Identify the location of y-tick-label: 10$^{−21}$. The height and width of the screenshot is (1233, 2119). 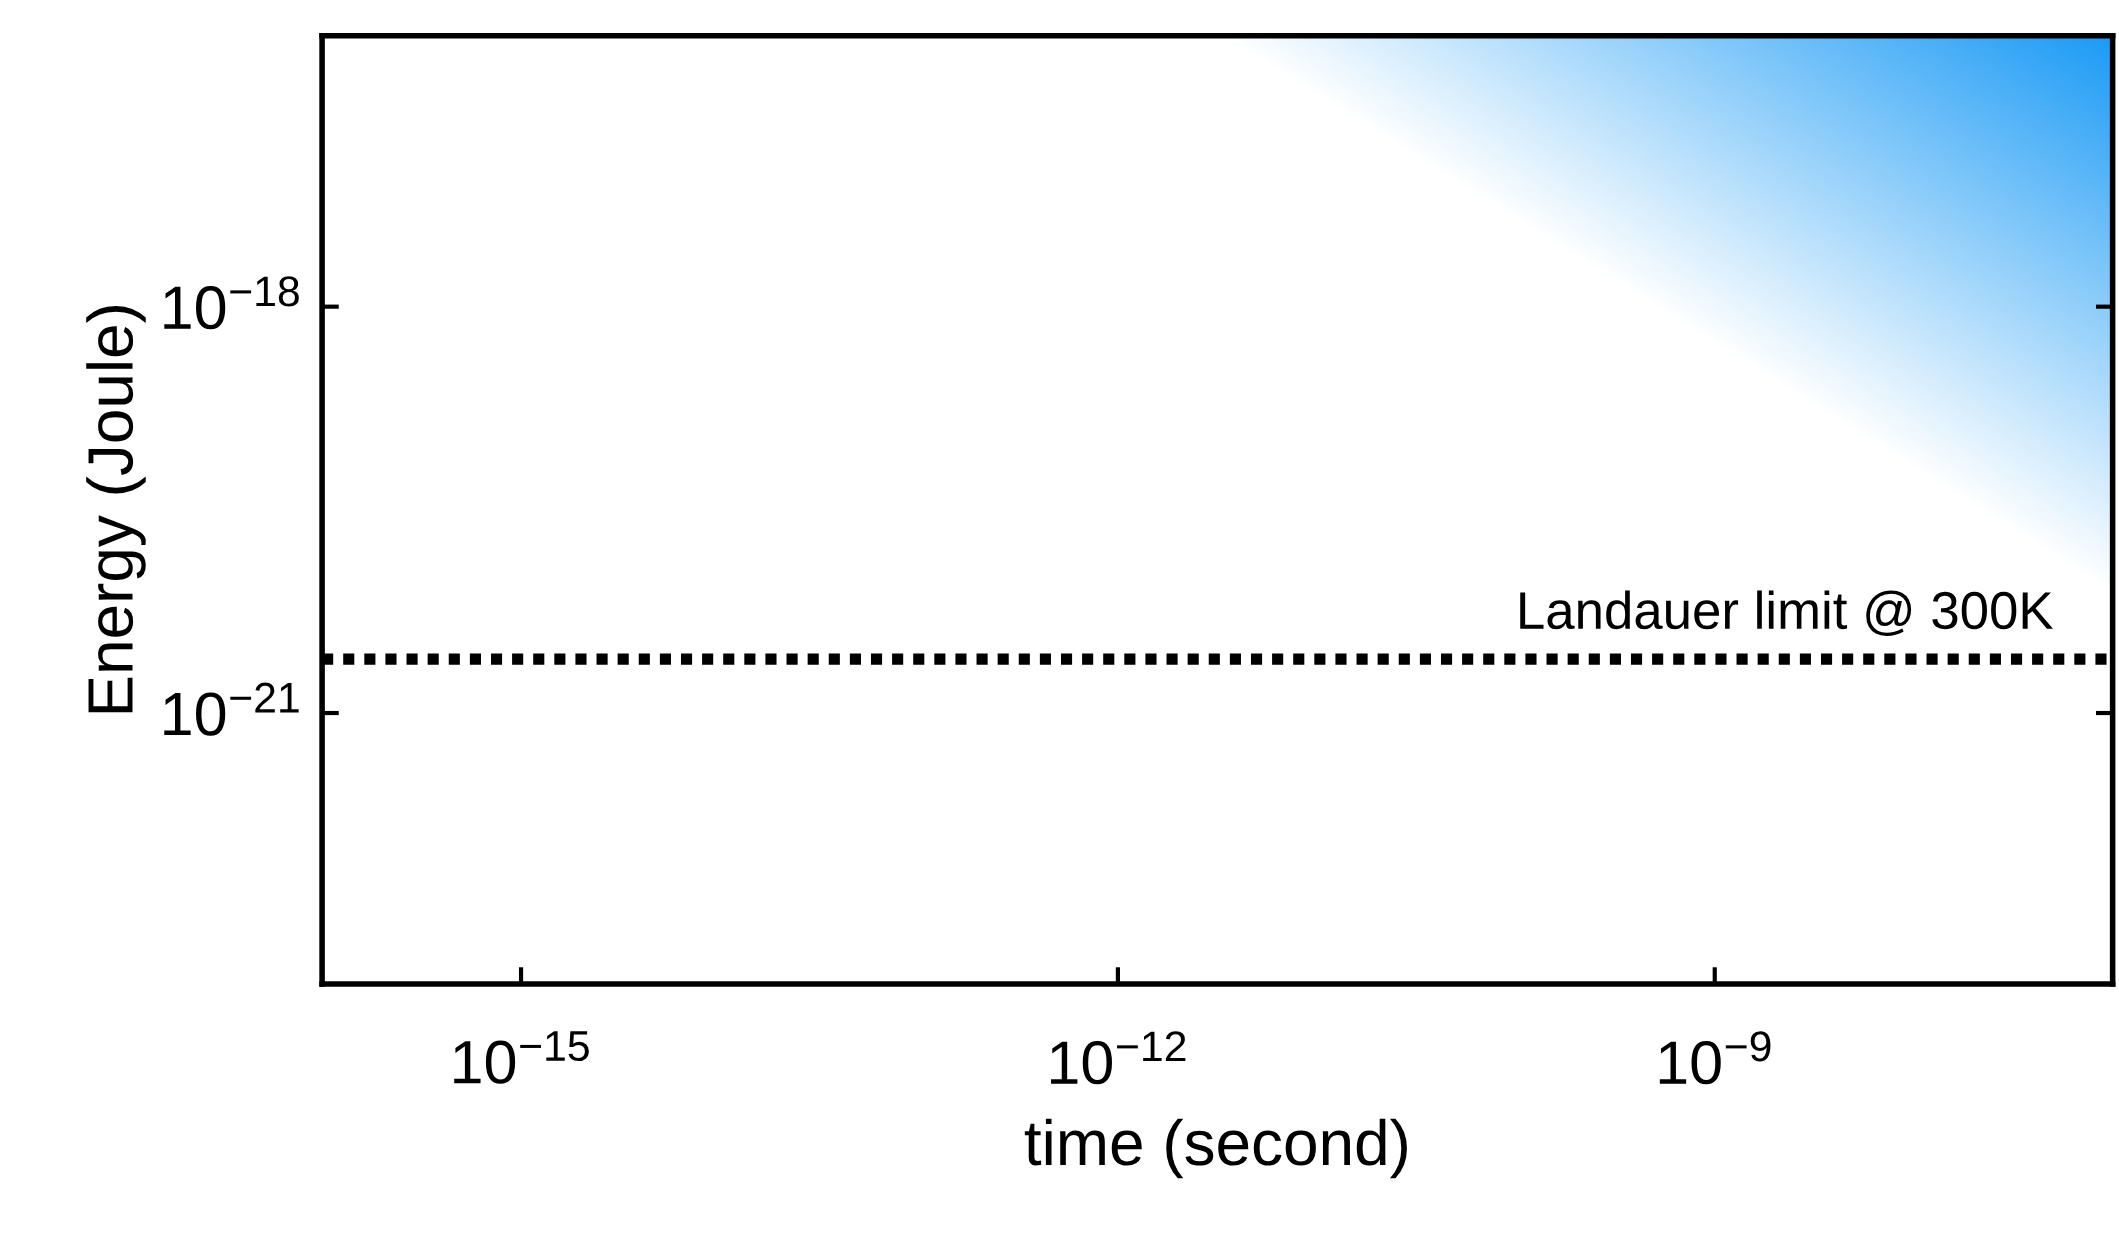
(231, 709).